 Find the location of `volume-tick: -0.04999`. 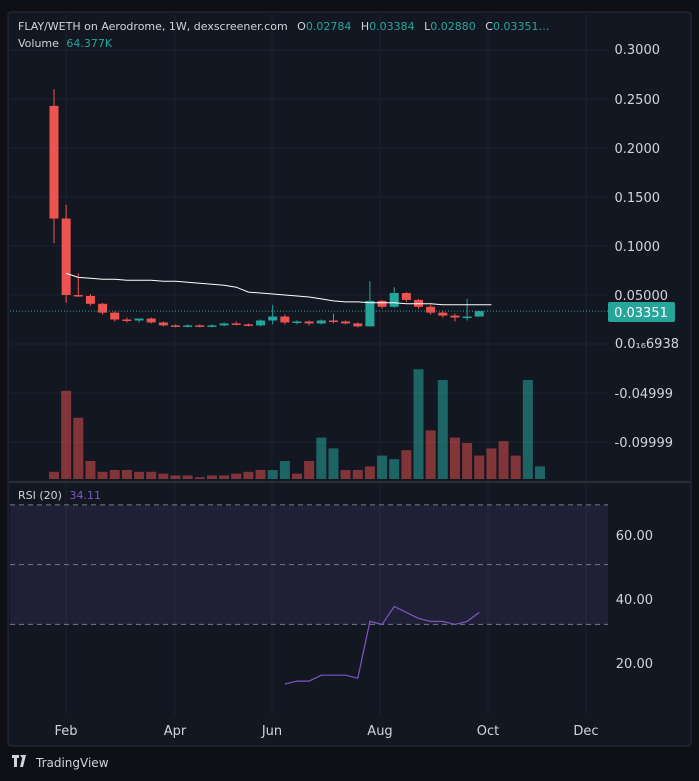

volume-tick: -0.04999 is located at coordinates (644, 394).